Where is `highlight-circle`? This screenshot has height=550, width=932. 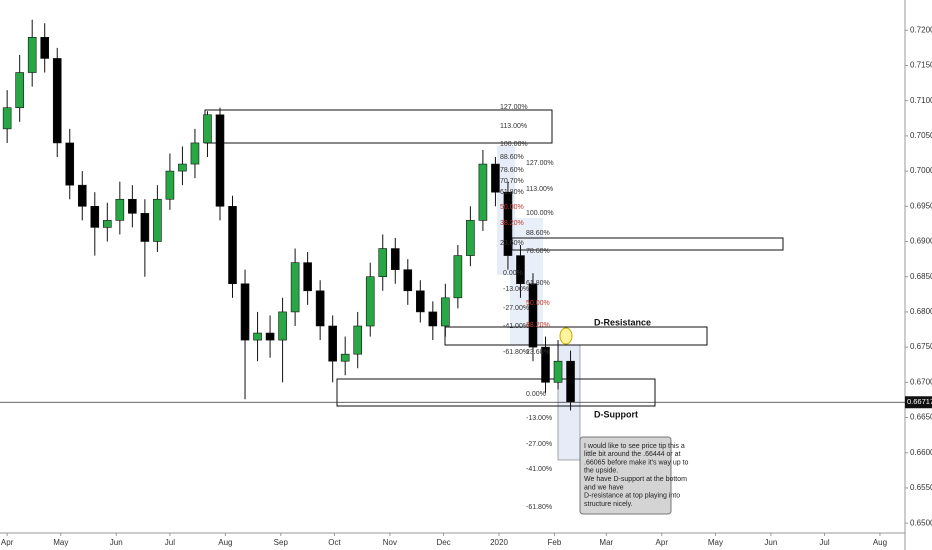 highlight-circle is located at coordinates (566, 336).